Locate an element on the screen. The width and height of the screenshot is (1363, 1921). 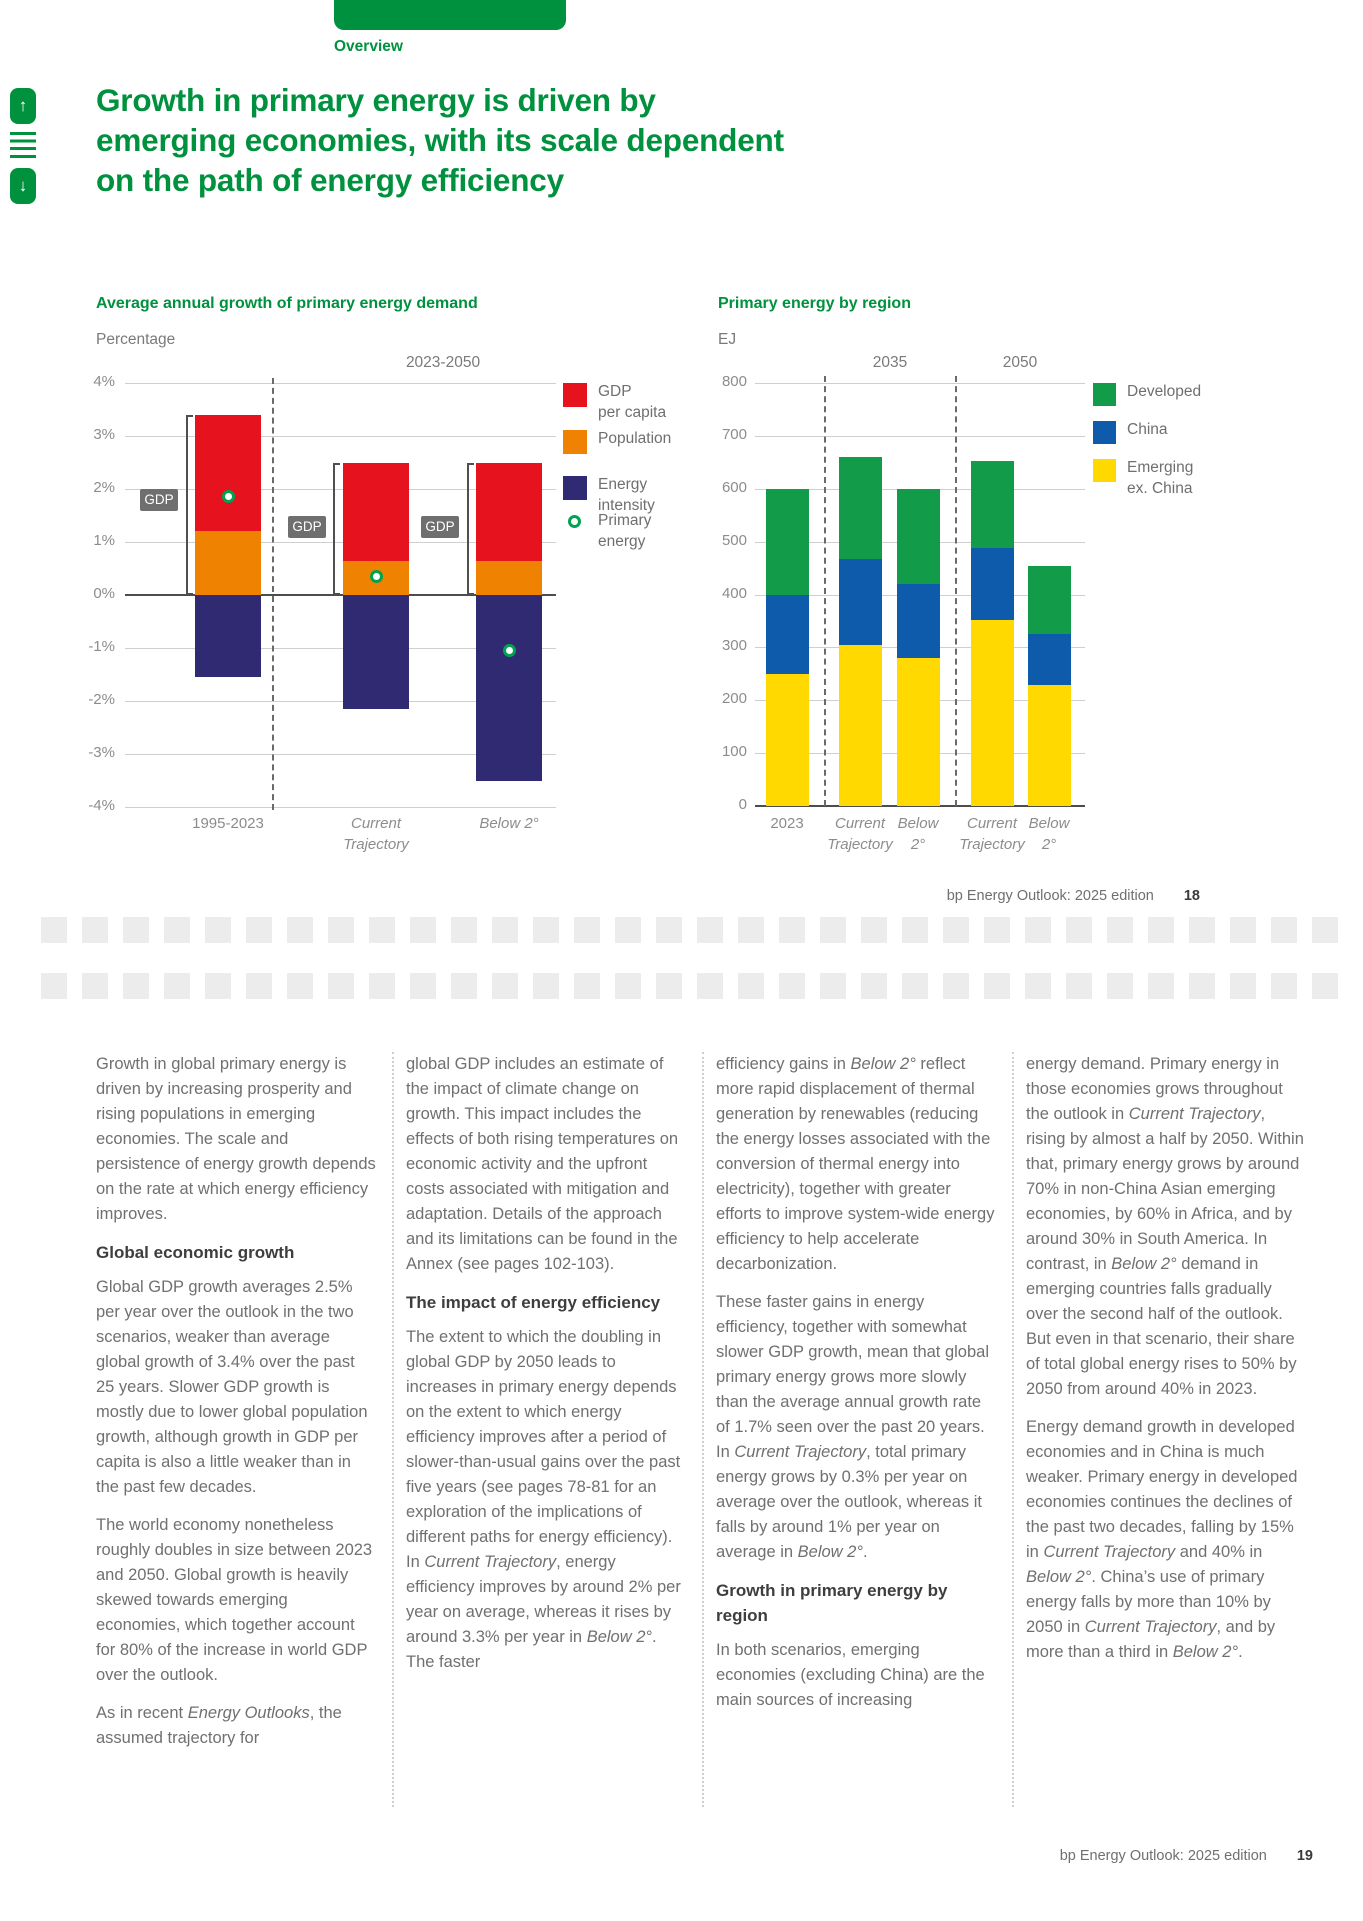
y-tick-label: -2% is located at coordinates (101, 699).